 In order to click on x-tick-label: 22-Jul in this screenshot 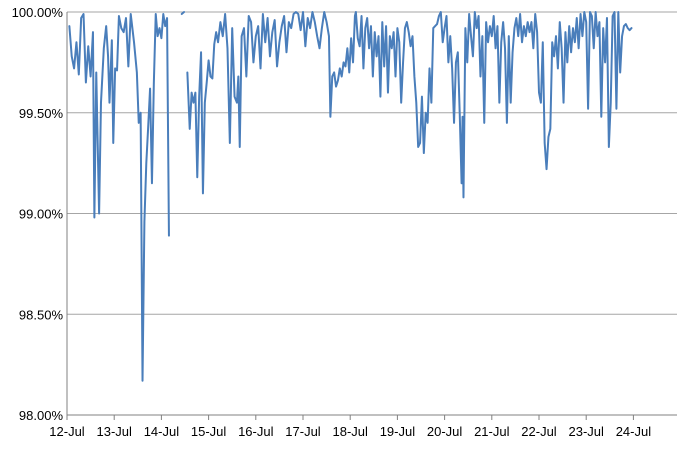, I will do `click(539, 431)`.